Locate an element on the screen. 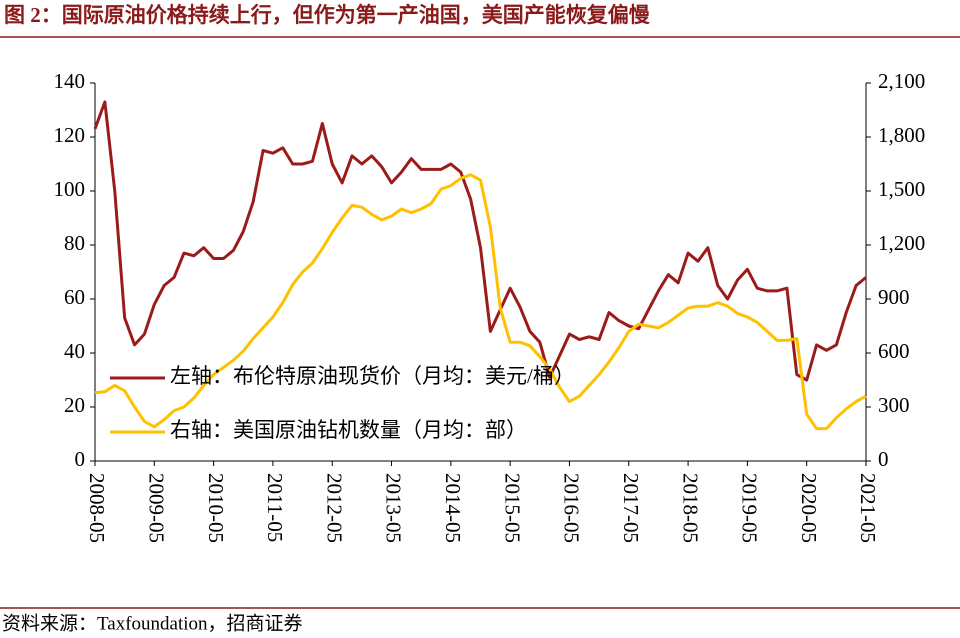 This screenshot has height=638, width=960. y2-tick-label: 2,100 is located at coordinates (901, 81).